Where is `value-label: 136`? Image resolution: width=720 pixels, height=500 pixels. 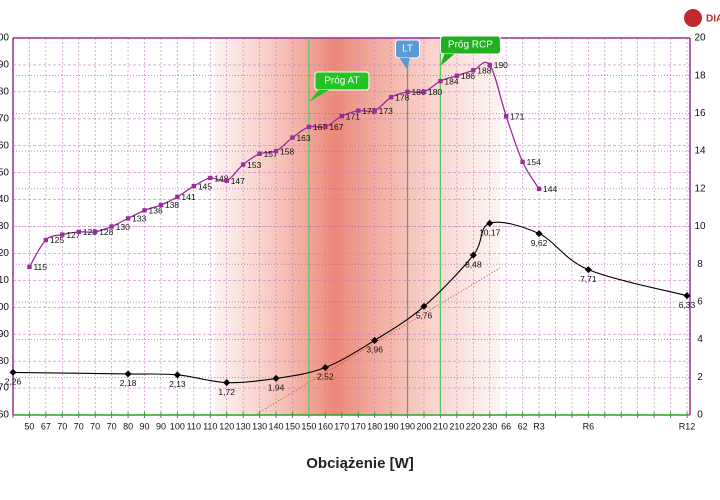 value-label: 136 is located at coordinates (156, 211).